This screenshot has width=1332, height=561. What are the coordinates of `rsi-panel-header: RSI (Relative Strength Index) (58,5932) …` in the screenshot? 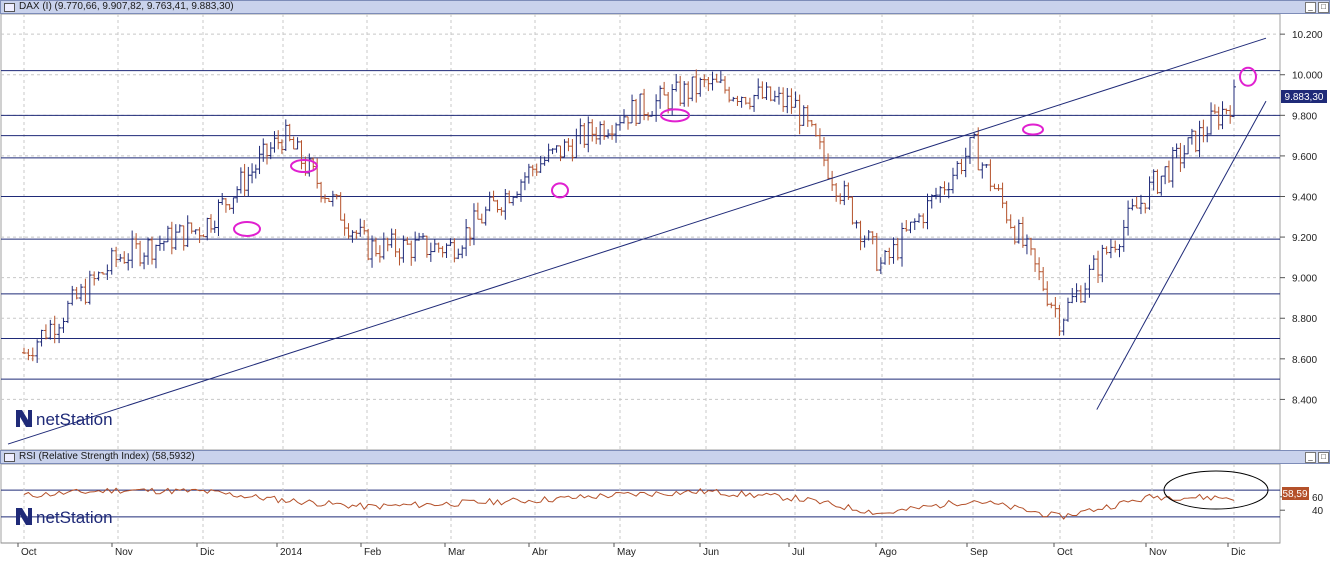 It's located at (665, 457).